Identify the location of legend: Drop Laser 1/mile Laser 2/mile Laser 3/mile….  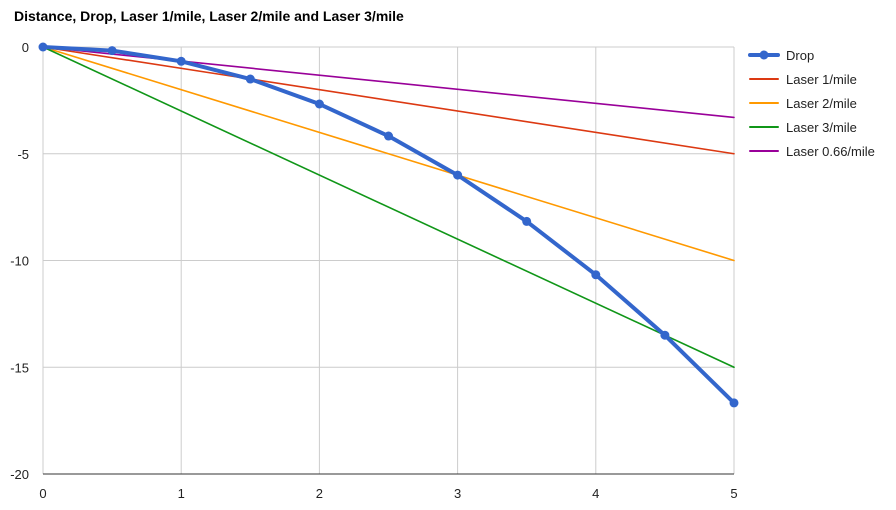
(811, 103).